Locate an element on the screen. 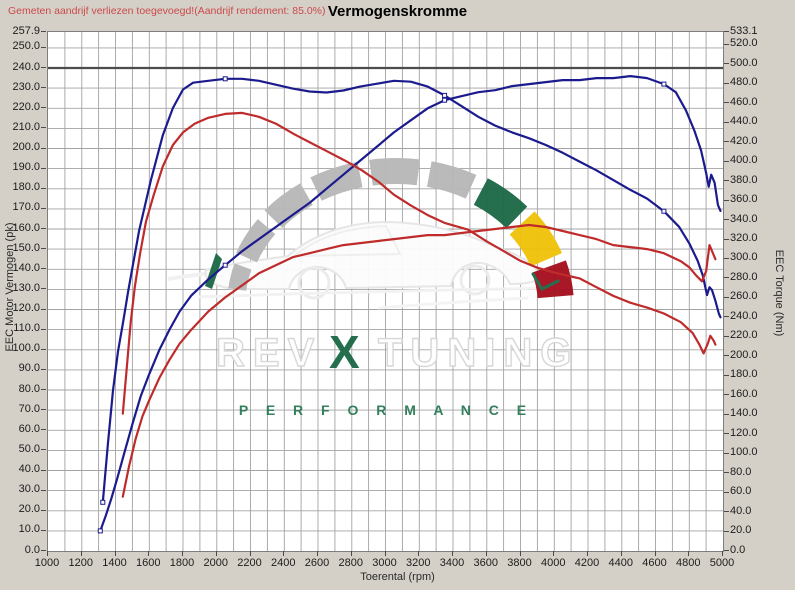 This screenshot has height=590, width=795. x-axis-tick-label: 2000 is located at coordinates (216, 563).